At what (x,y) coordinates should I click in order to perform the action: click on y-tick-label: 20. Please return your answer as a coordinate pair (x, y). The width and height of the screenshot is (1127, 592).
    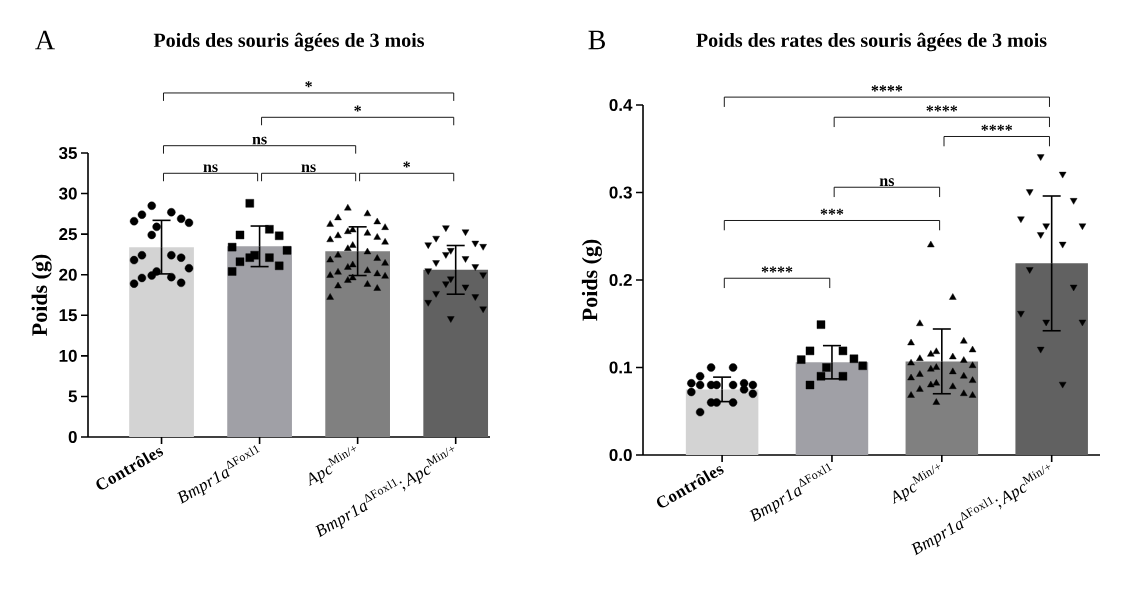
    Looking at the image, I should click on (68, 274).